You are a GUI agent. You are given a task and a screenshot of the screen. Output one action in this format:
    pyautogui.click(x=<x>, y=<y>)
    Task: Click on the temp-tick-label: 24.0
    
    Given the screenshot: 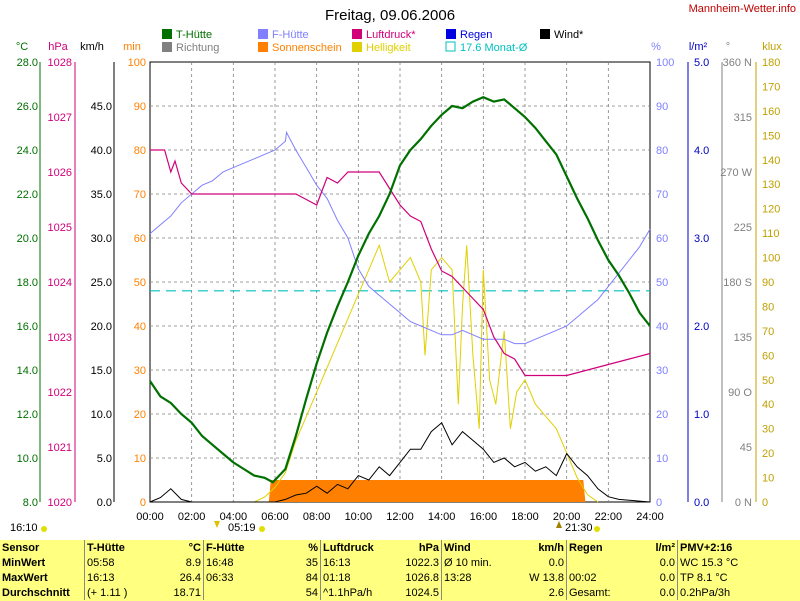 What is the action you would take?
    pyautogui.click(x=27, y=151)
    